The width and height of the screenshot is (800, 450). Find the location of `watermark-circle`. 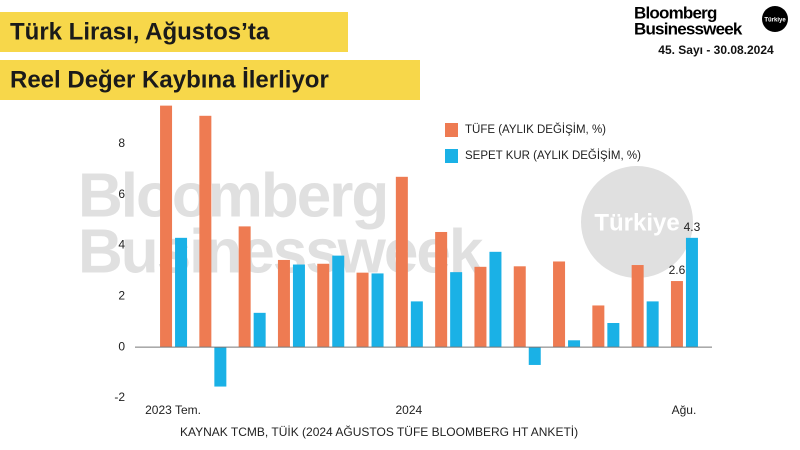

watermark-circle is located at coordinates (637, 222).